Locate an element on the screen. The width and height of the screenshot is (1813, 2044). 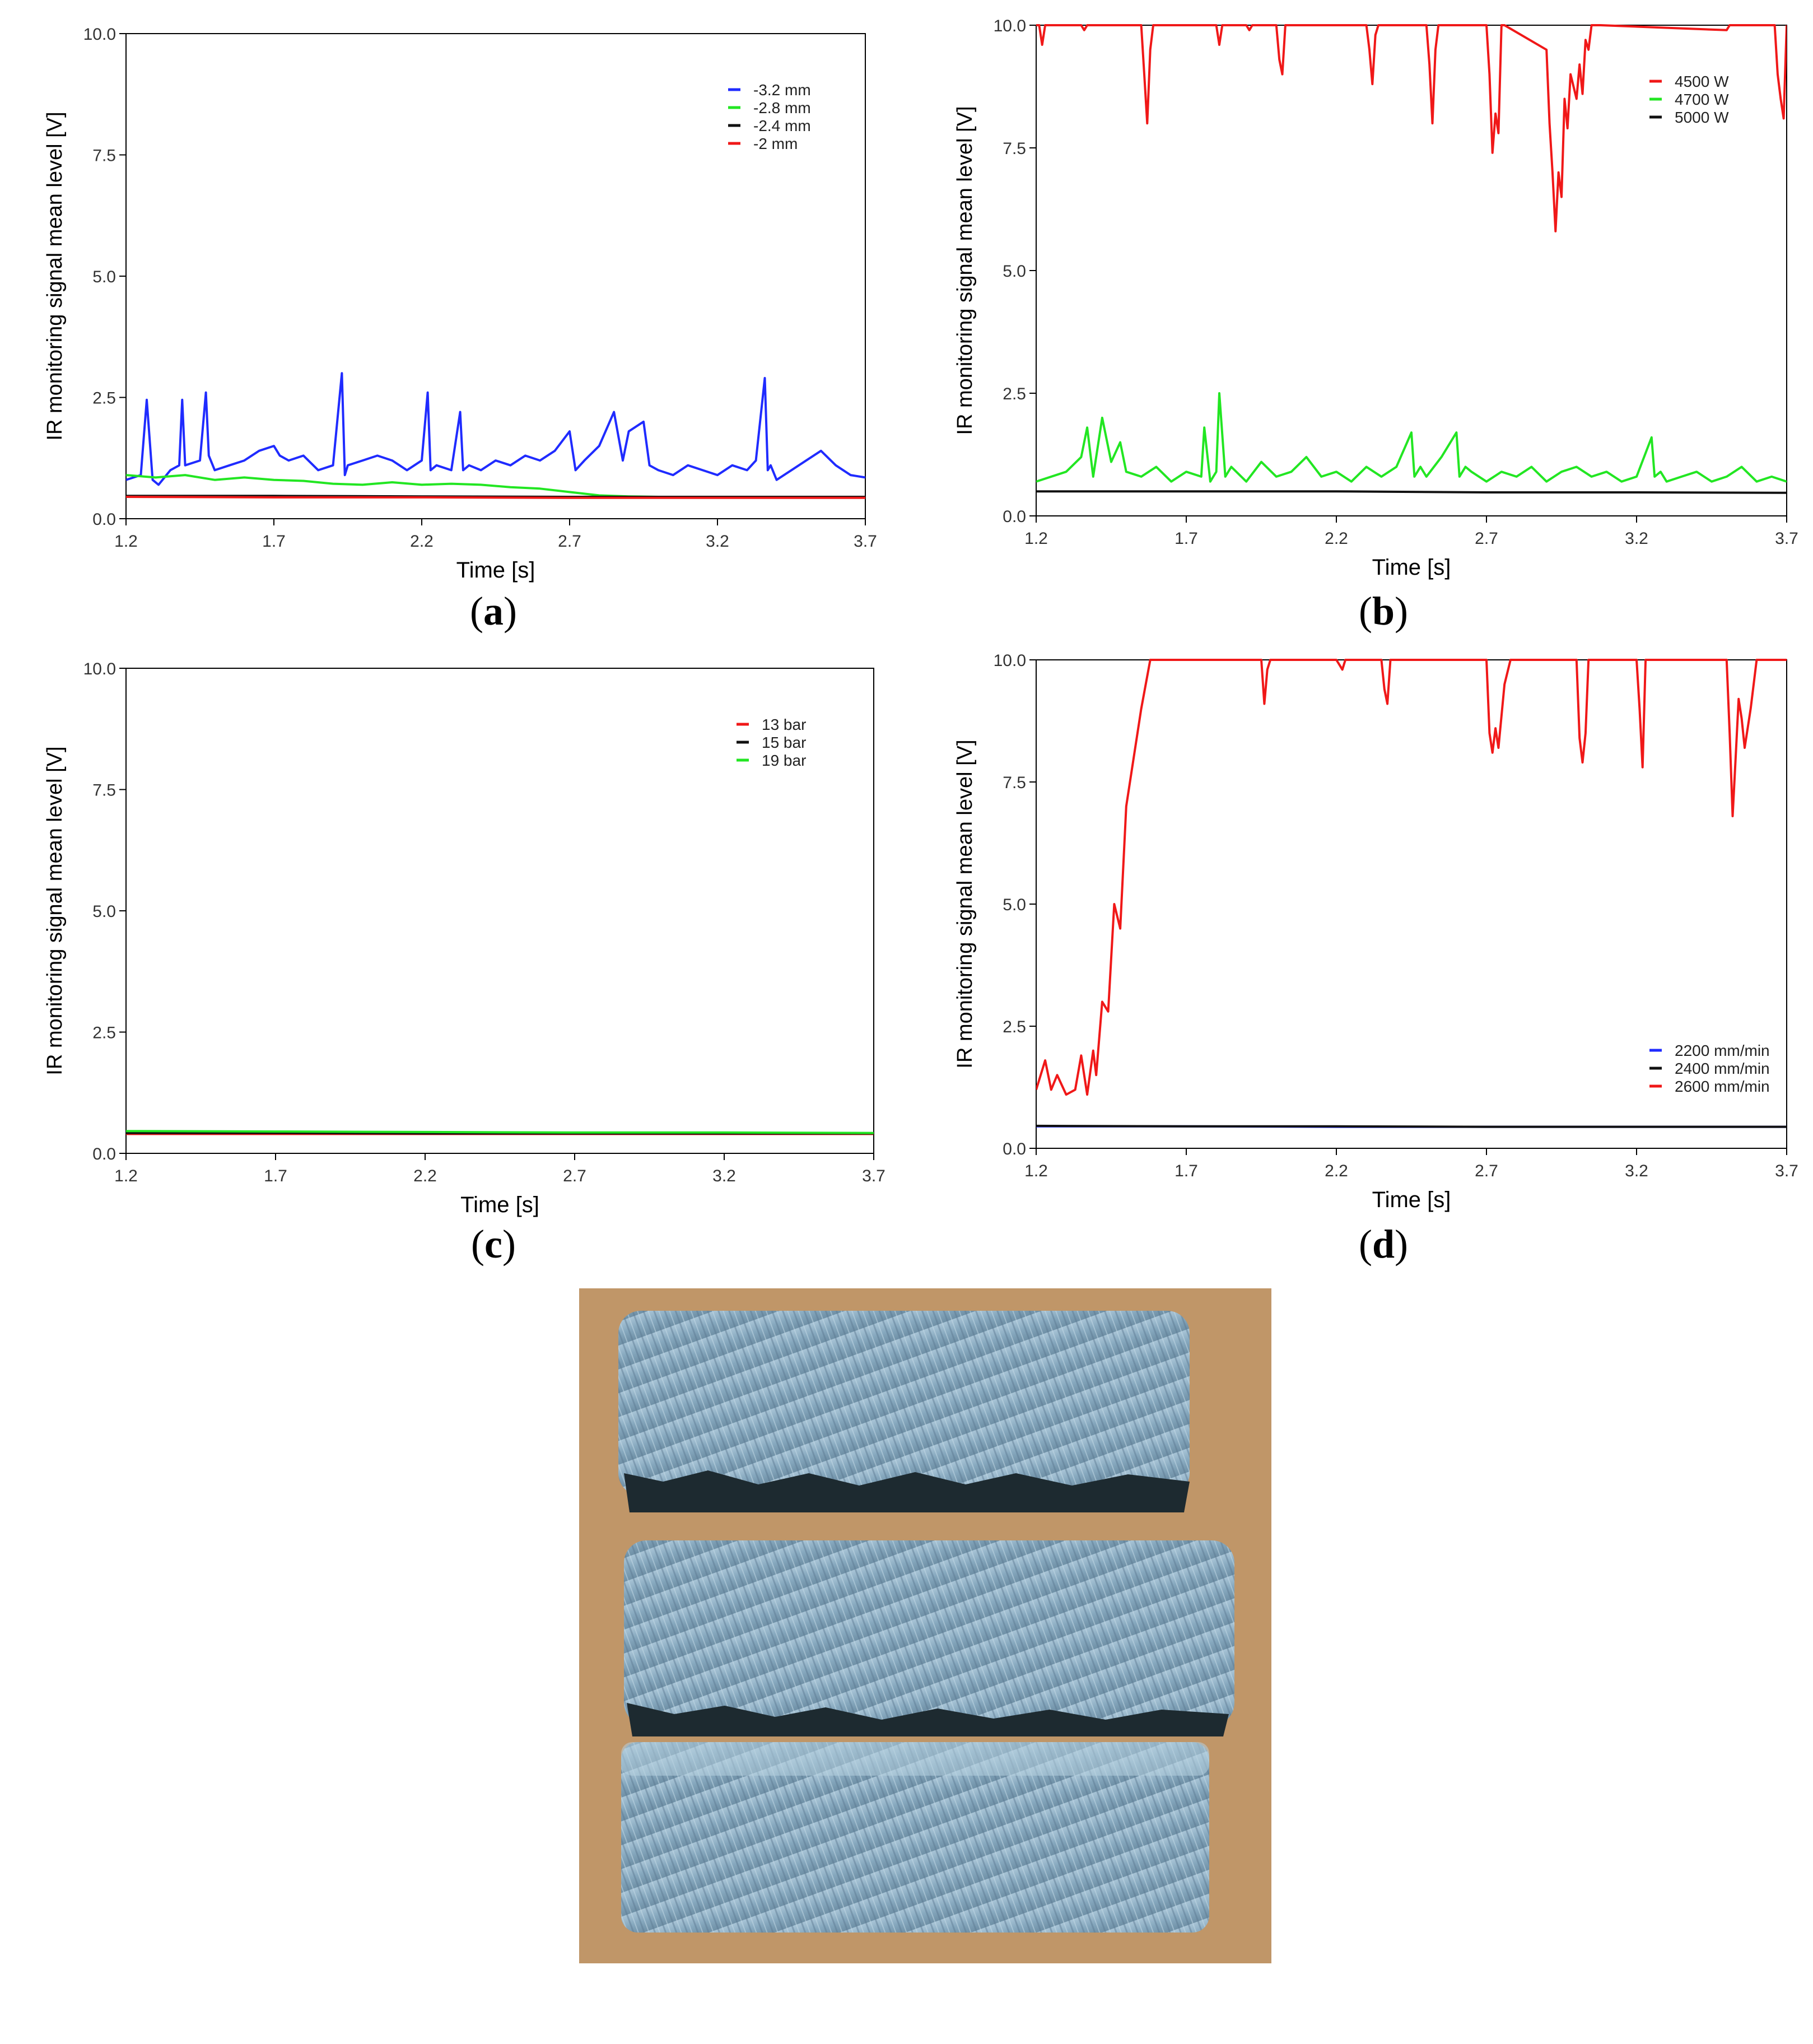
panel-label-c: (c) is located at coordinates (494, 1244).